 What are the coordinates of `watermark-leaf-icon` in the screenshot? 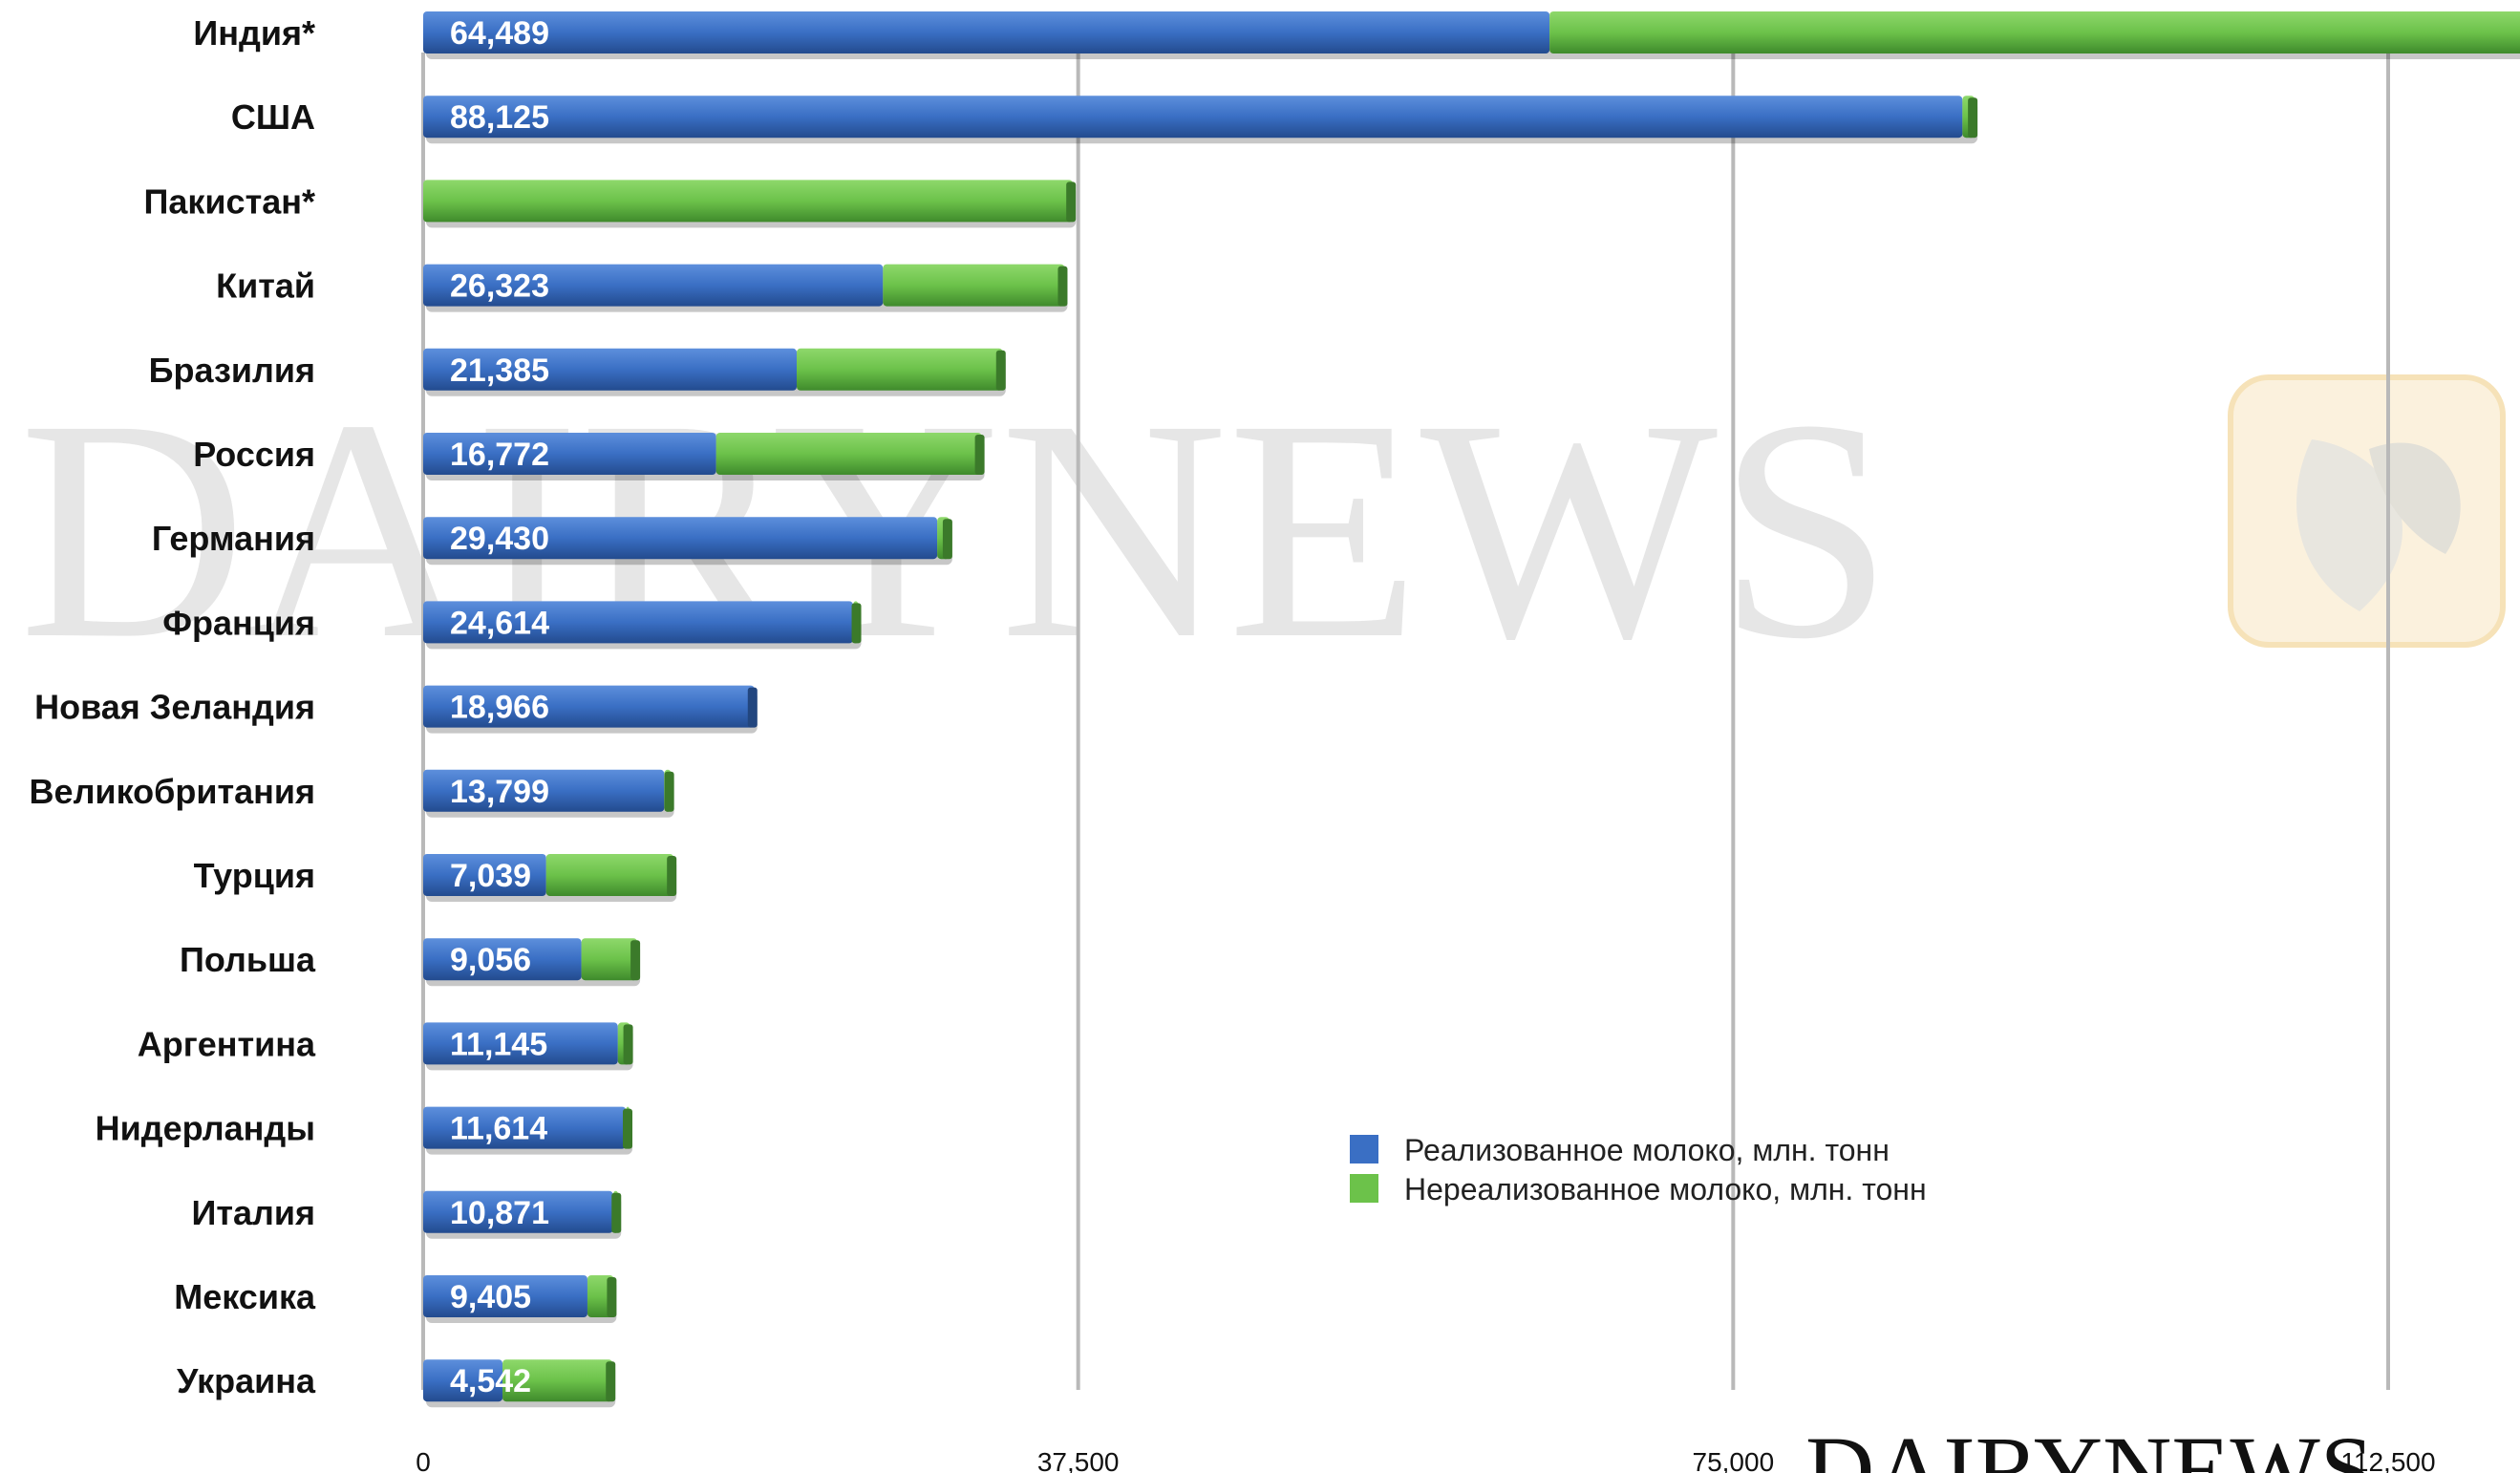 It's located at (2349, 525).